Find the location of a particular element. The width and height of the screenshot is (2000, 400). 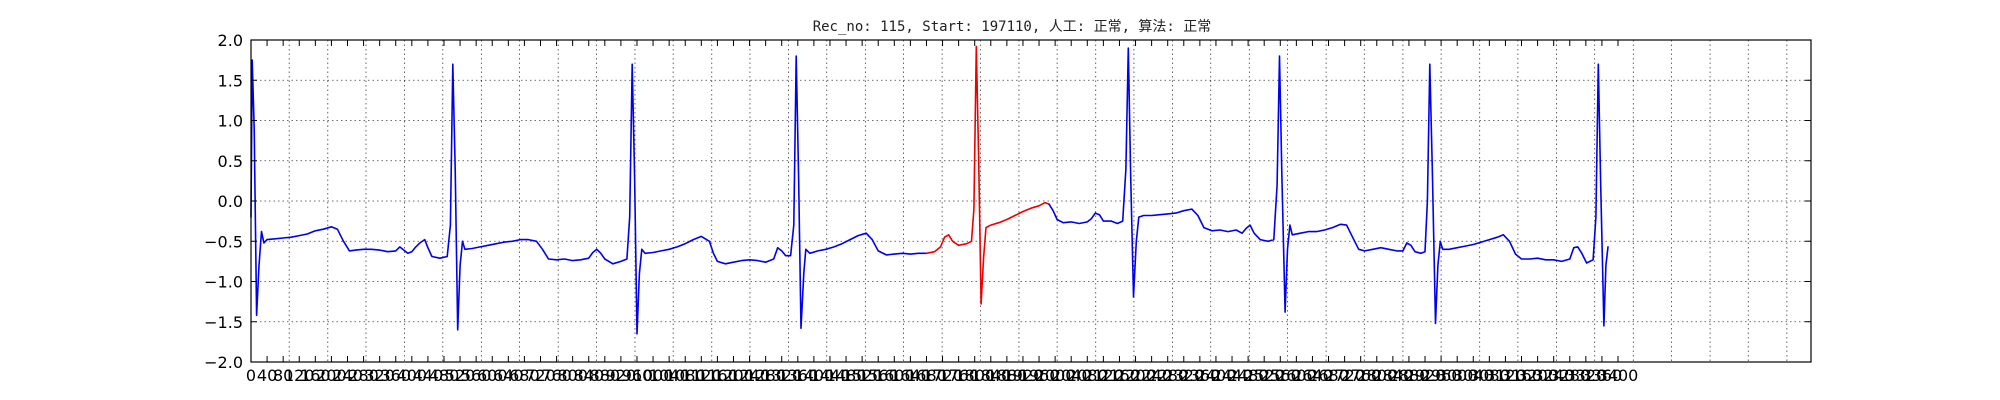

x-tick-label: 1360 is located at coordinates (797, 375).